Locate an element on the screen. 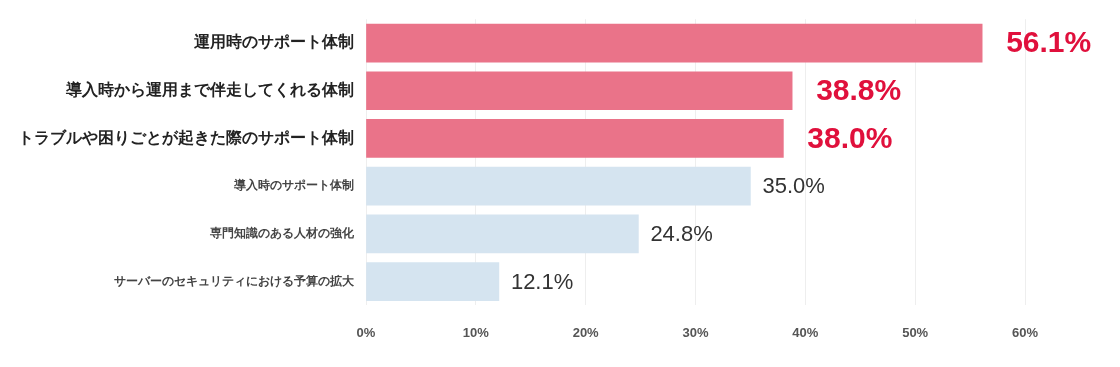 The height and width of the screenshot is (367, 1120). x-tick-label: 0% is located at coordinates (366, 332).